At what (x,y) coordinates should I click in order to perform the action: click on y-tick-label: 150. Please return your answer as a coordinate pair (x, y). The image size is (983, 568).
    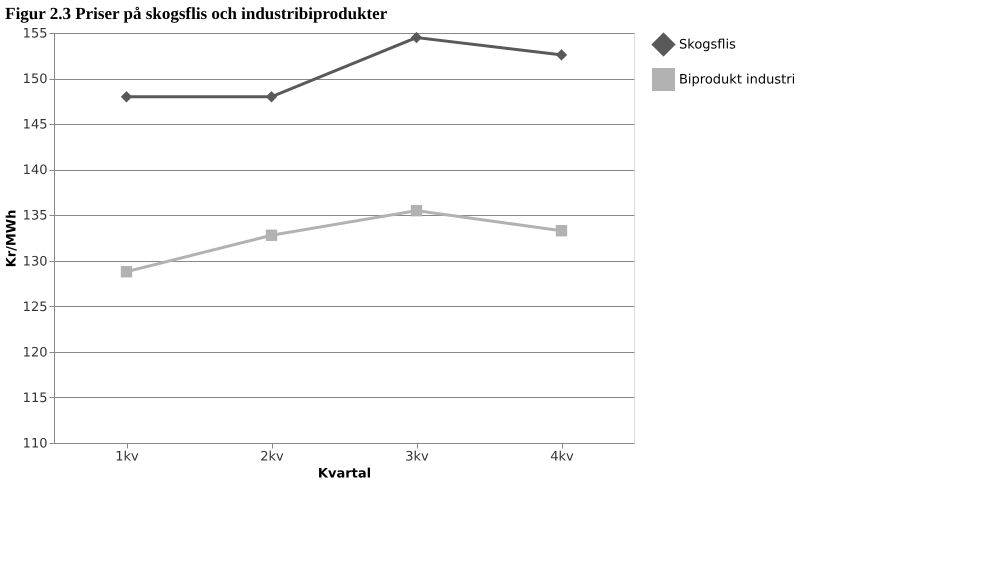
    Looking at the image, I should click on (35, 80).